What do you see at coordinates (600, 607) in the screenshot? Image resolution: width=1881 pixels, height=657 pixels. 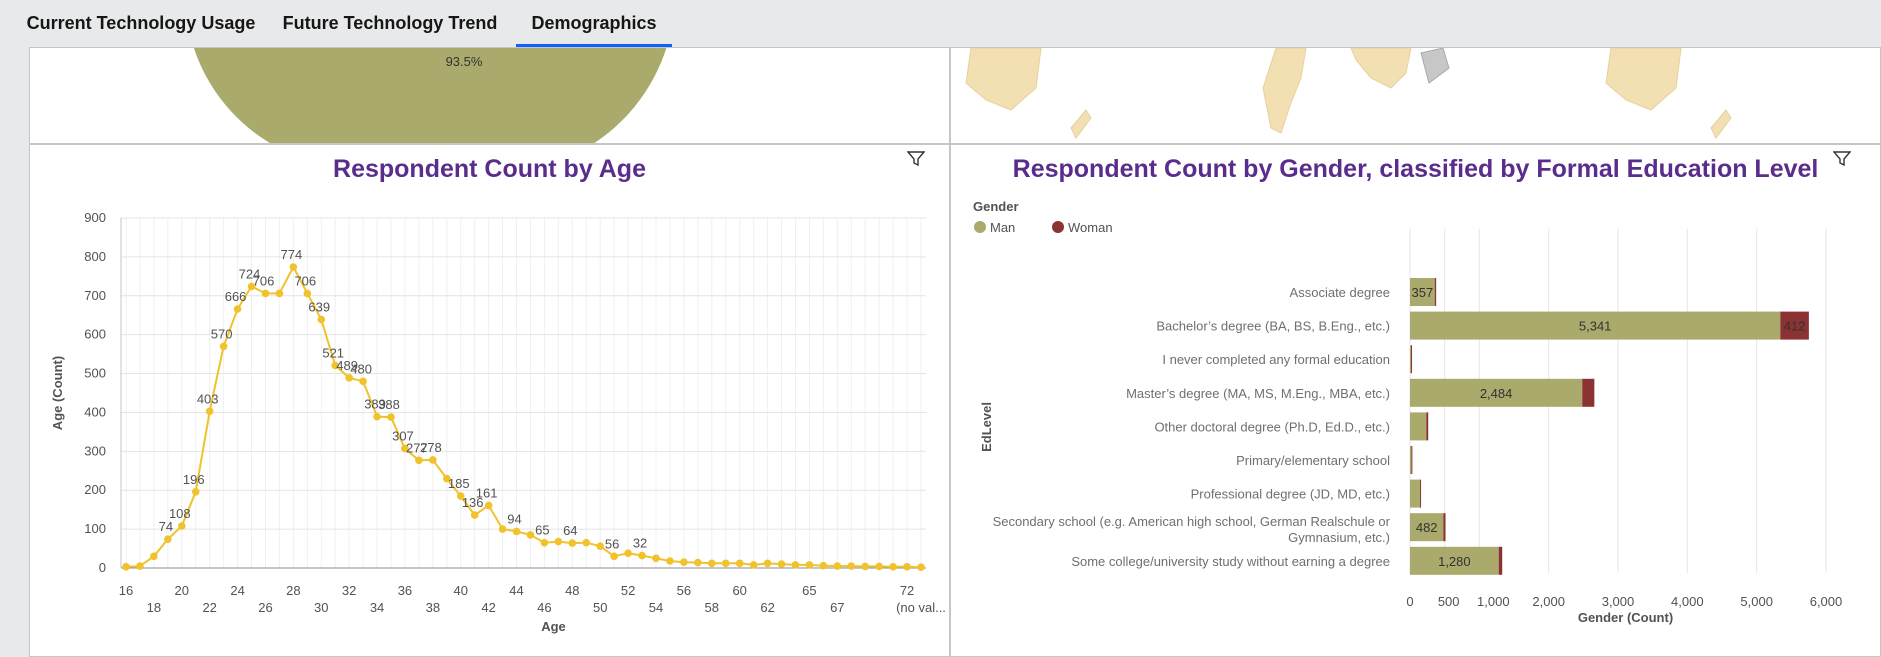 I see `x-tick-label: 50` at bounding box center [600, 607].